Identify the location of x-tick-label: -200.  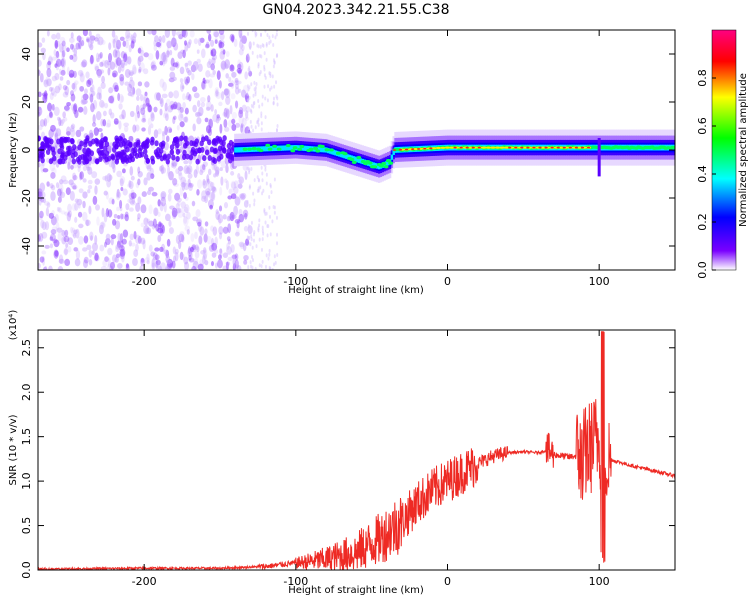
(144, 281).